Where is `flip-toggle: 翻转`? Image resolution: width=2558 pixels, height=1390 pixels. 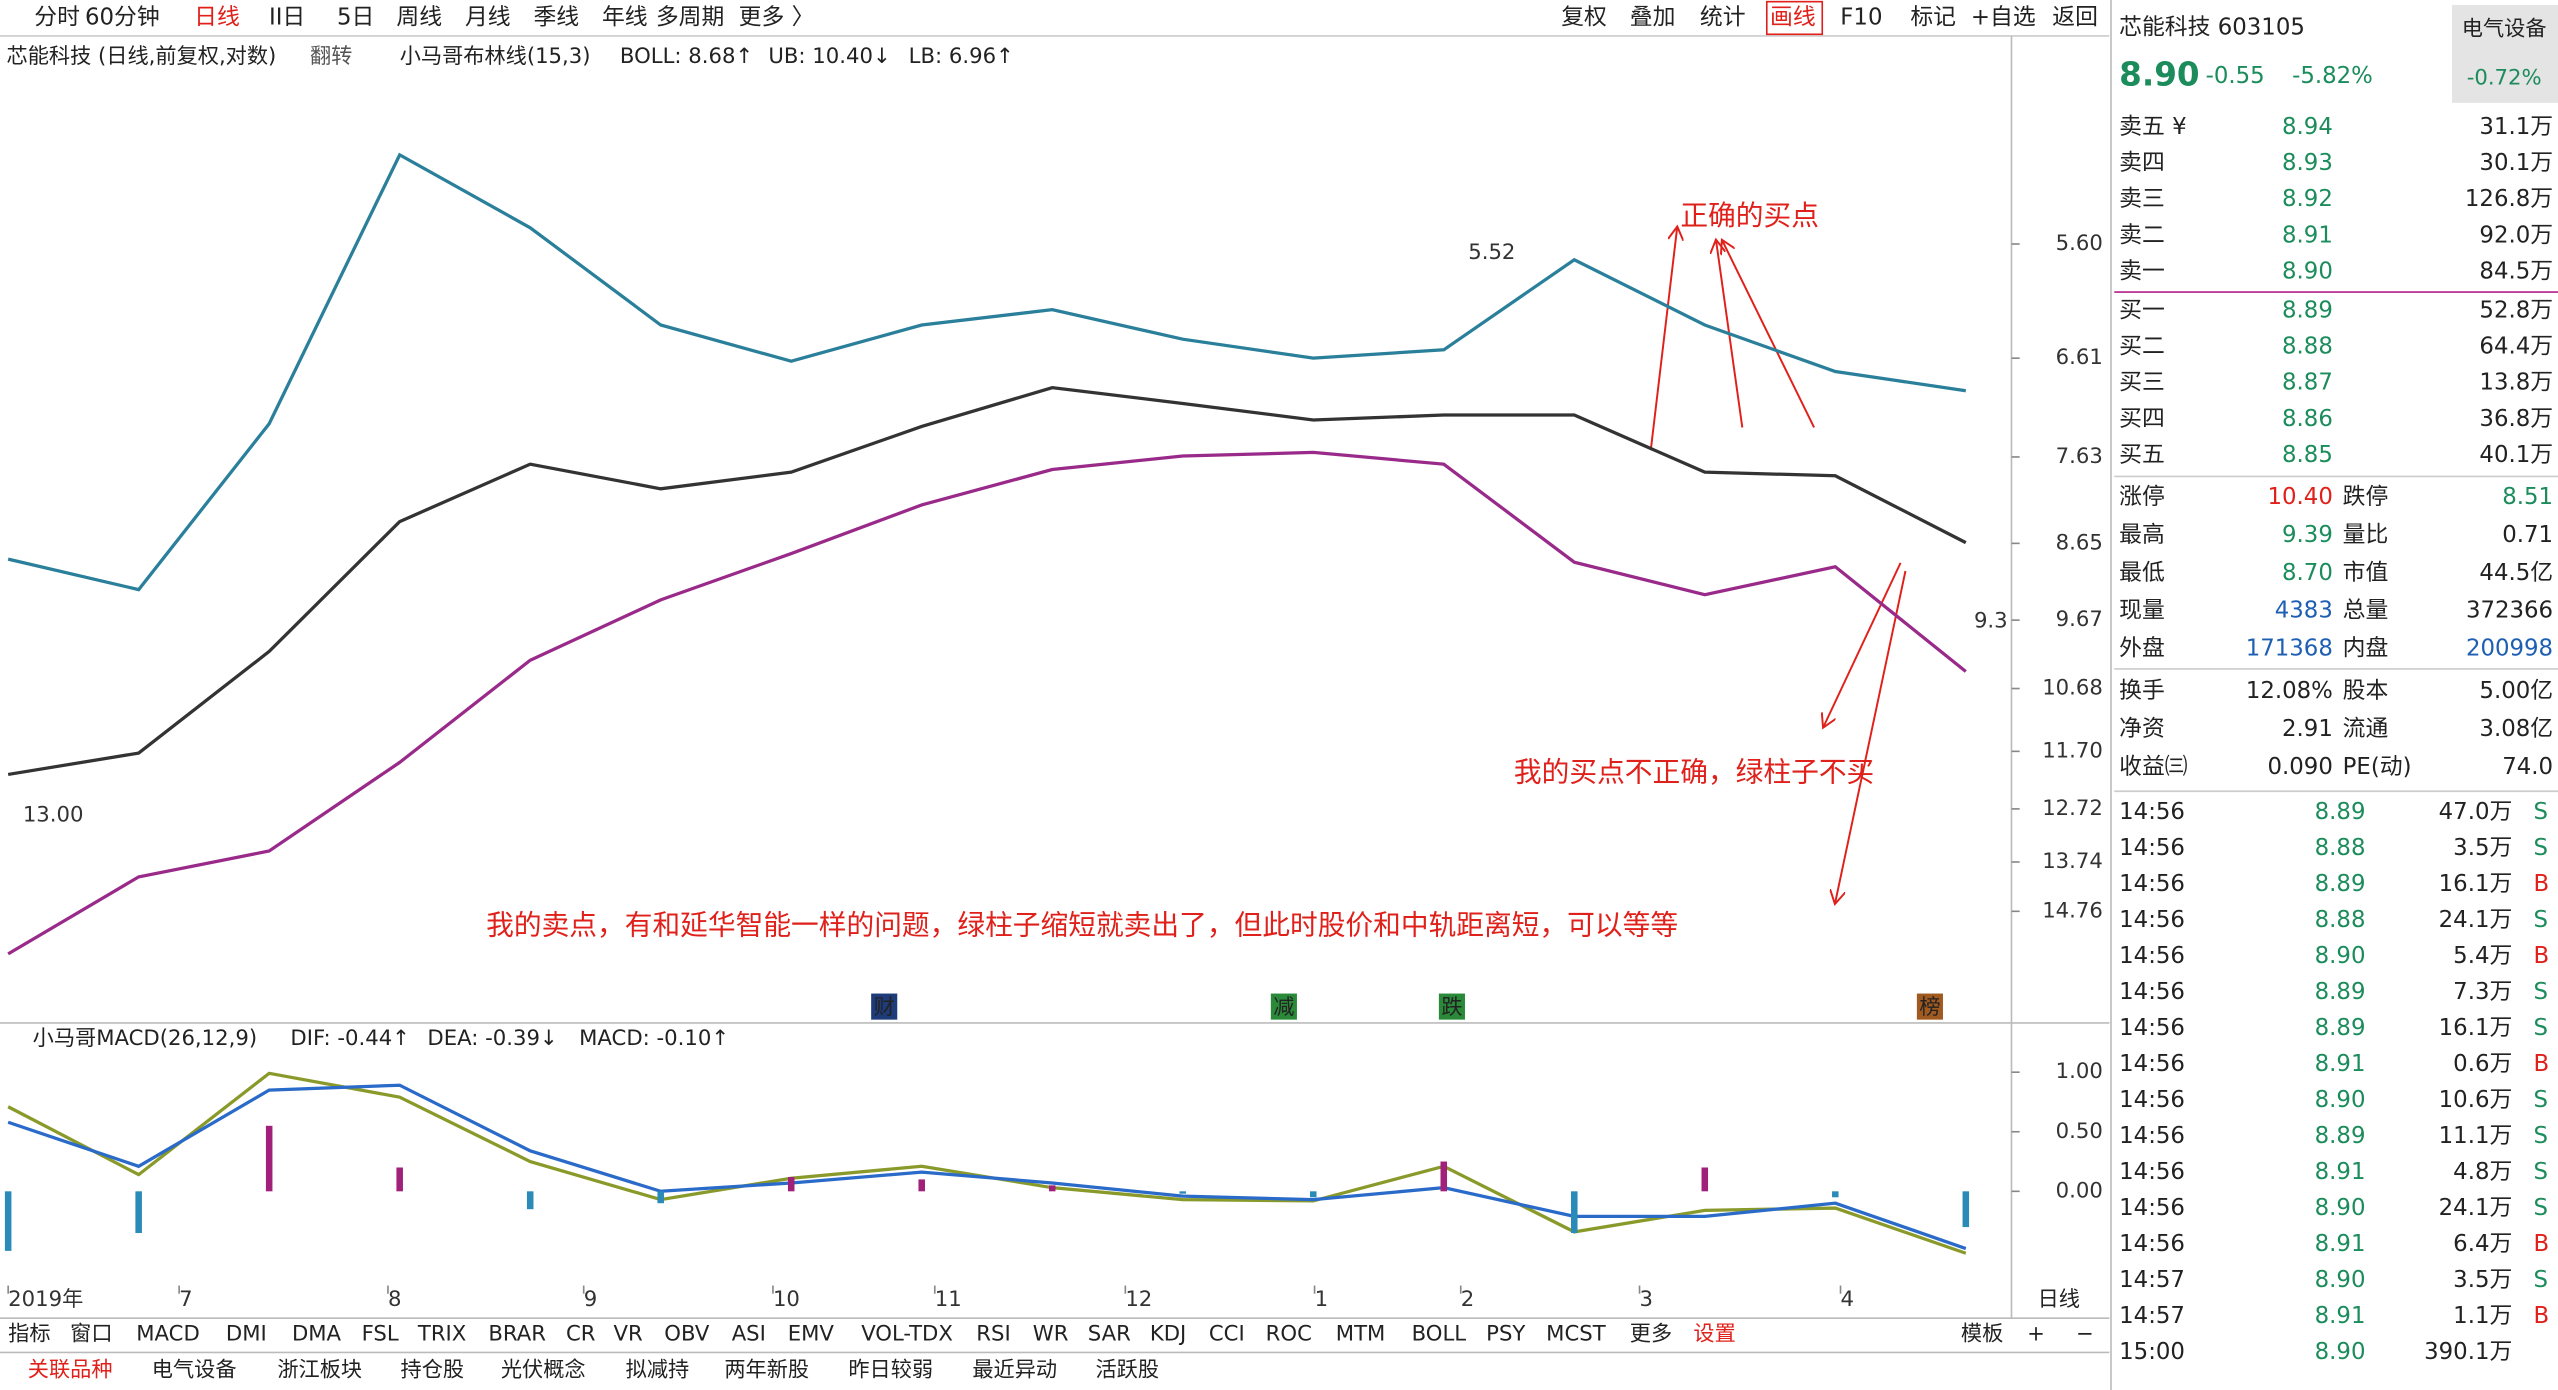
flip-toggle: 翻转 is located at coordinates (331, 55).